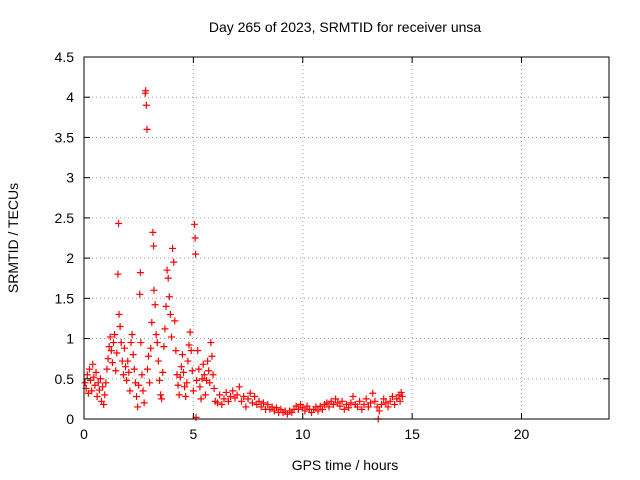  Describe the element at coordinates (303, 434) in the screenshot. I see `x-tick-label: 10` at that location.